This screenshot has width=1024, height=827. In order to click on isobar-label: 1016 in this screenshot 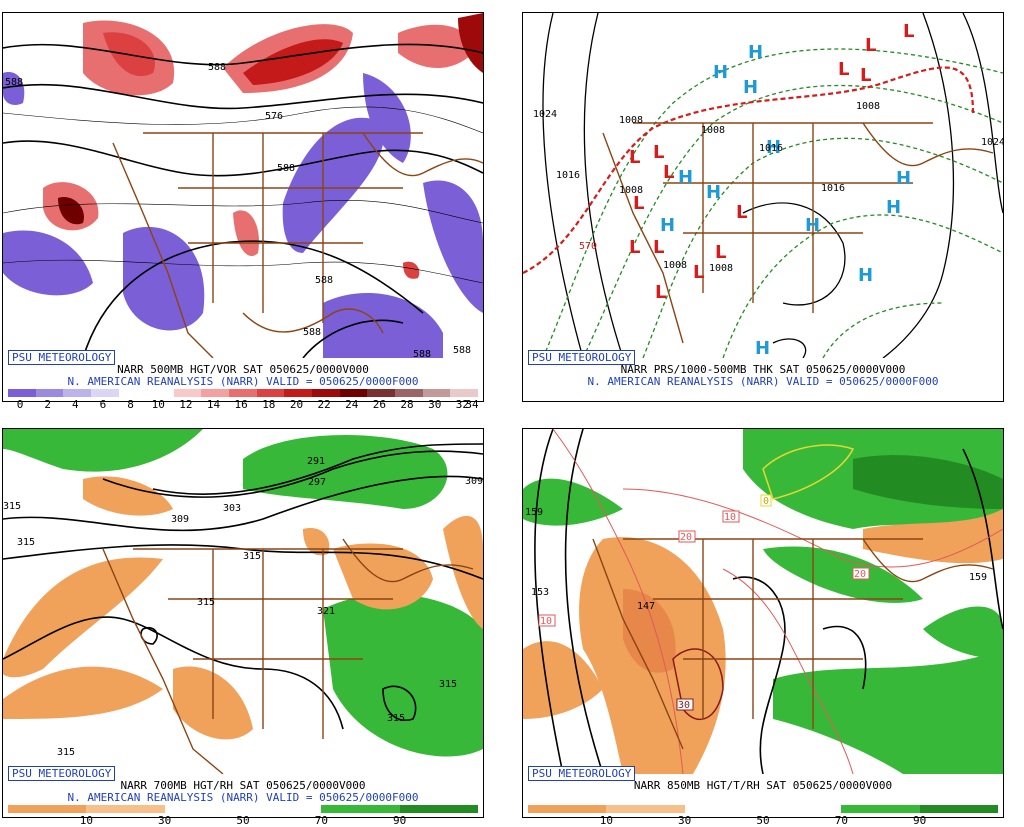, I will do `click(568, 175)`.